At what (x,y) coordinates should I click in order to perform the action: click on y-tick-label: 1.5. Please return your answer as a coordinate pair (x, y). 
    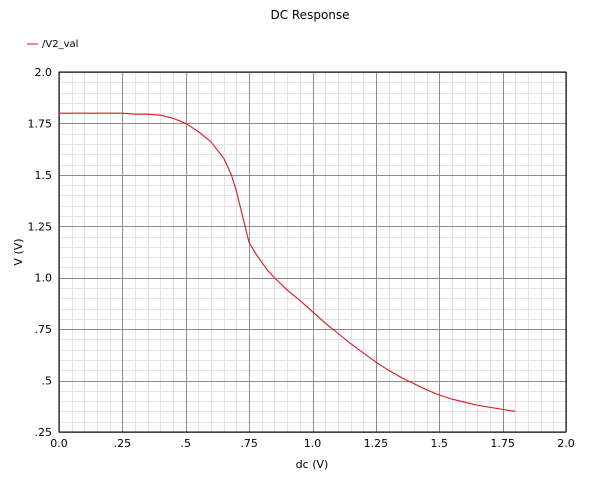
    Looking at the image, I should click on (44, 175).